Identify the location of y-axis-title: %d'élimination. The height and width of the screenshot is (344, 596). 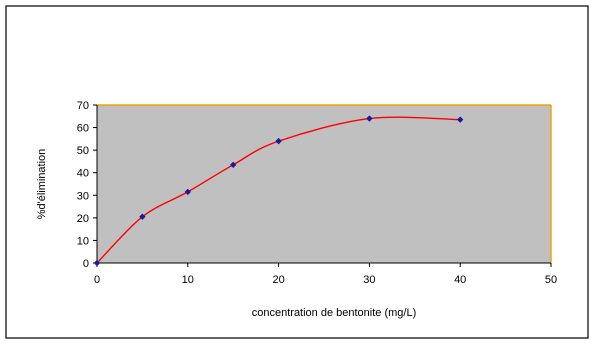
(42, 184).